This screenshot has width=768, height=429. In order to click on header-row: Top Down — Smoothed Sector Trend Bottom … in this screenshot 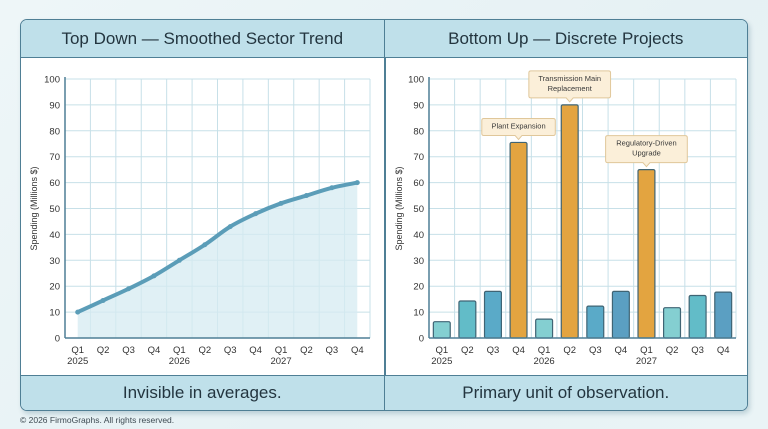, I will do `click(384, 39)`.